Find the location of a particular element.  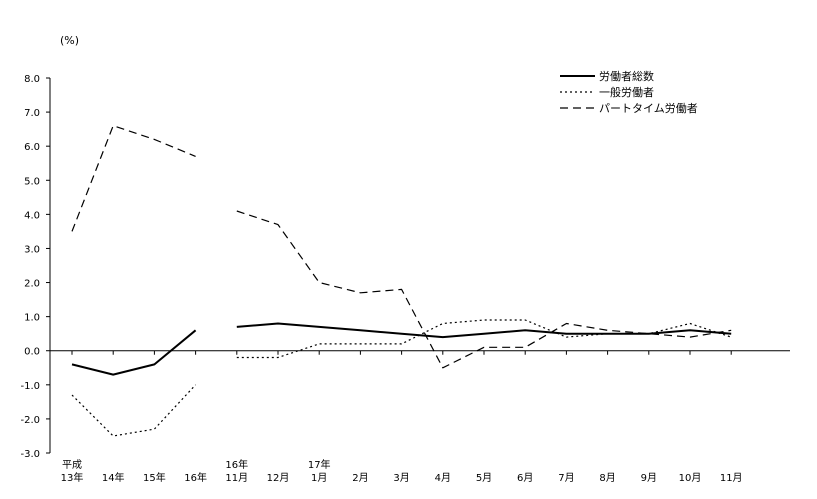

legend-label-3: パートタイム労働者 is located at coordinates (648, 108).